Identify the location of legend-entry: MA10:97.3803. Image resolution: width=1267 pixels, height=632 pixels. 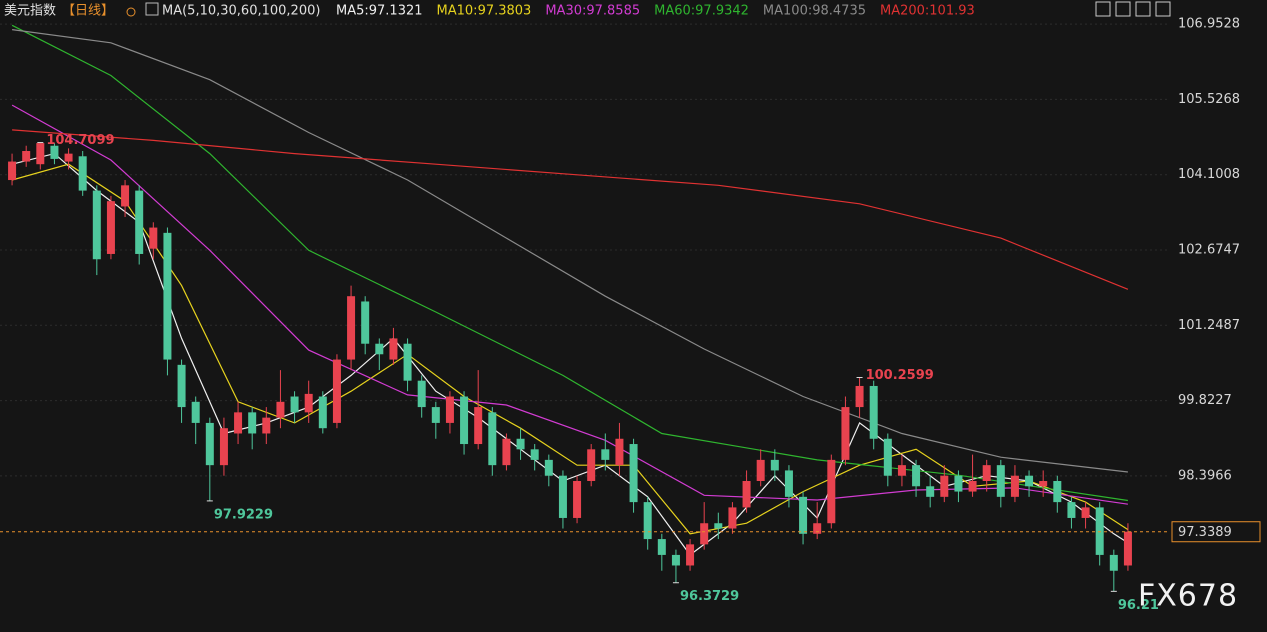
(484, 11).